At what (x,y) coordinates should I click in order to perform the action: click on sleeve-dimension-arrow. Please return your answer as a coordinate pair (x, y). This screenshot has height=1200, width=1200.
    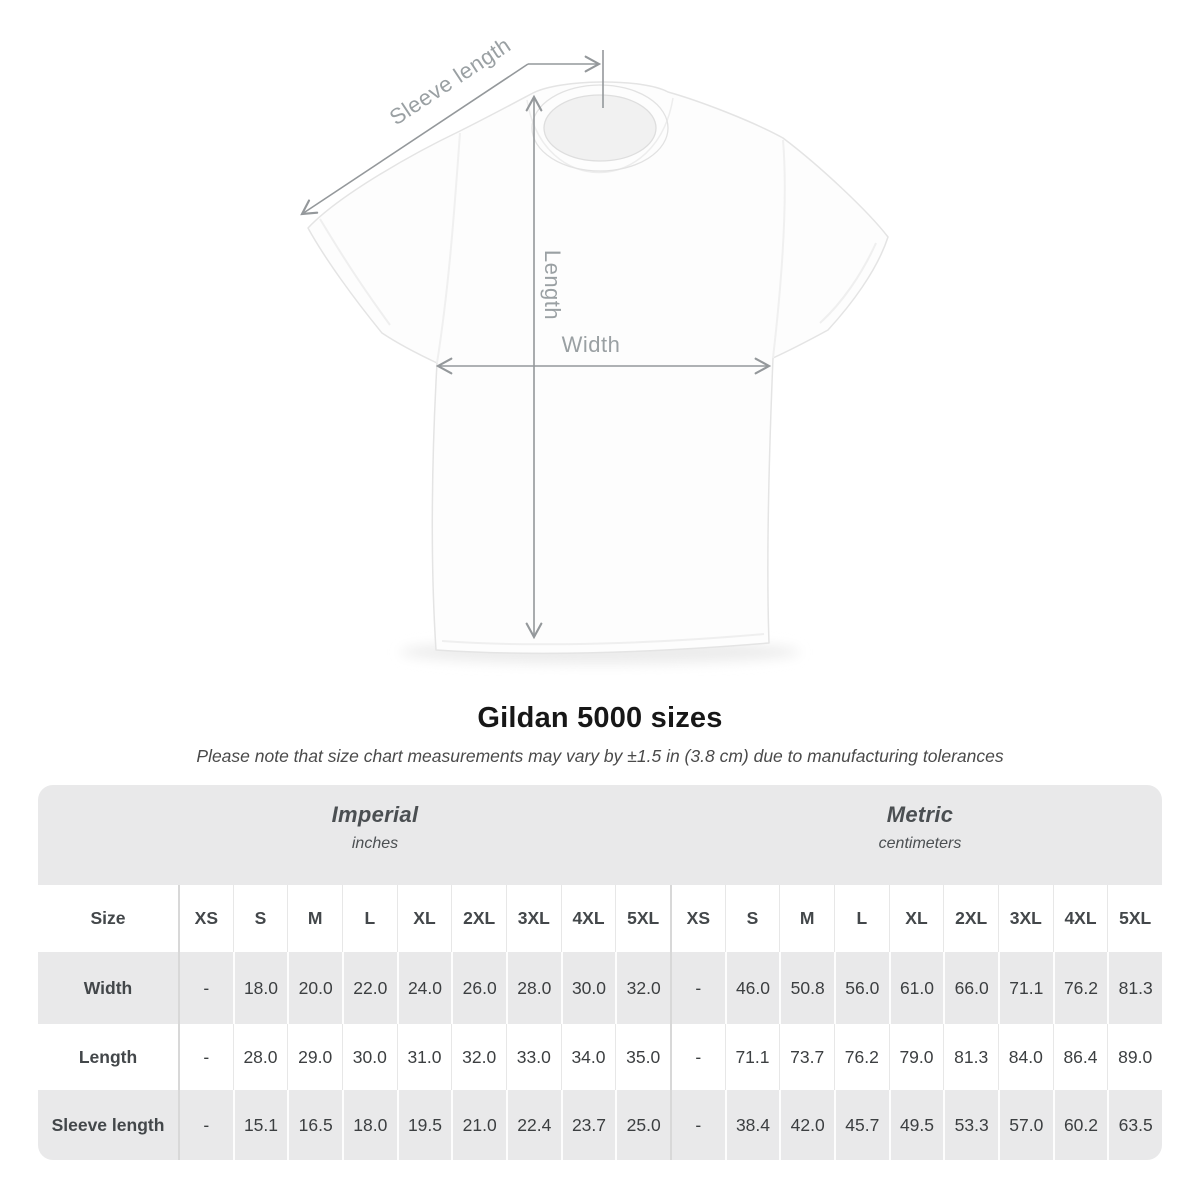
    Looking at the image, I should click on (414, 139).